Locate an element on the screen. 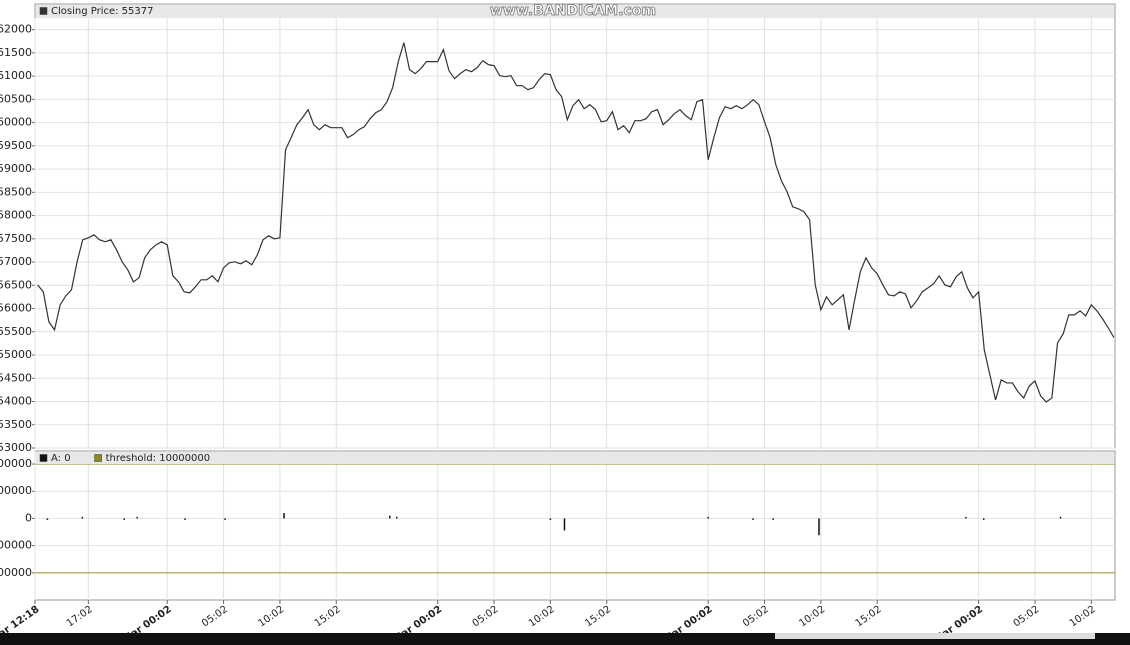 Image resolution: width=1130 pixels, height=645 pixels. y-tick-label: 55000 is located at coordinates (16, 354).